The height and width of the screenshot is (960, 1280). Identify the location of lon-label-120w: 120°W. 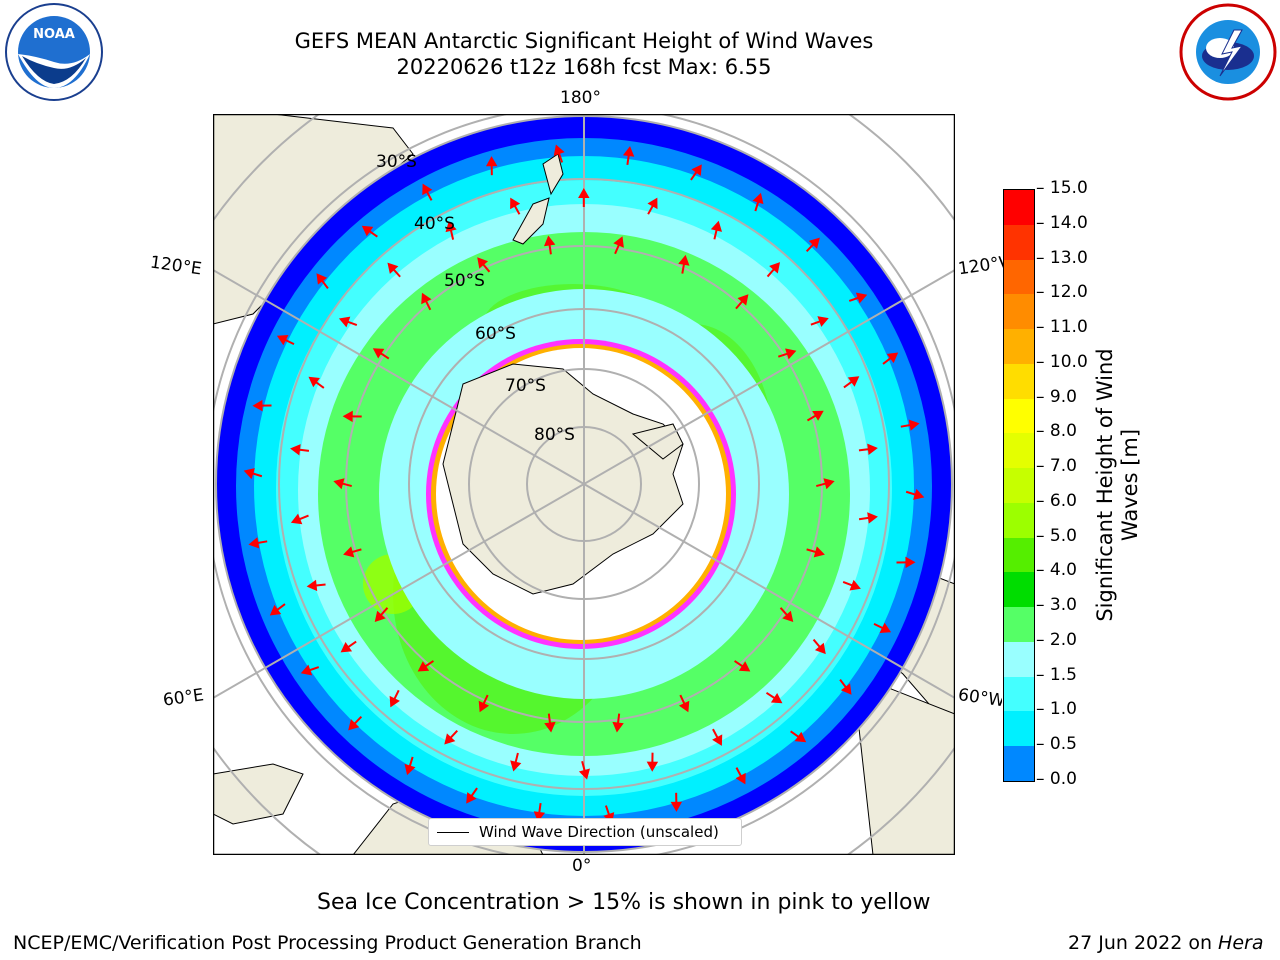
(983, 266).